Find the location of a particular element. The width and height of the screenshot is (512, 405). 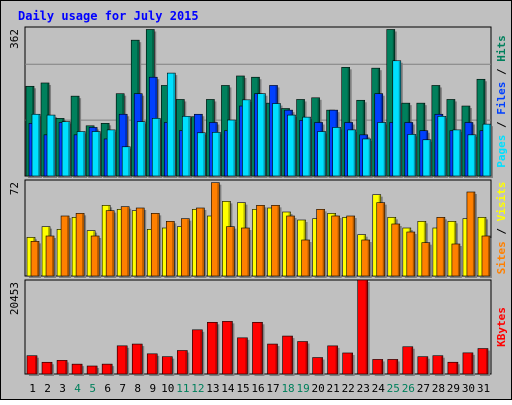

day-tick-label: 31 is located at coordinates (483, 388).